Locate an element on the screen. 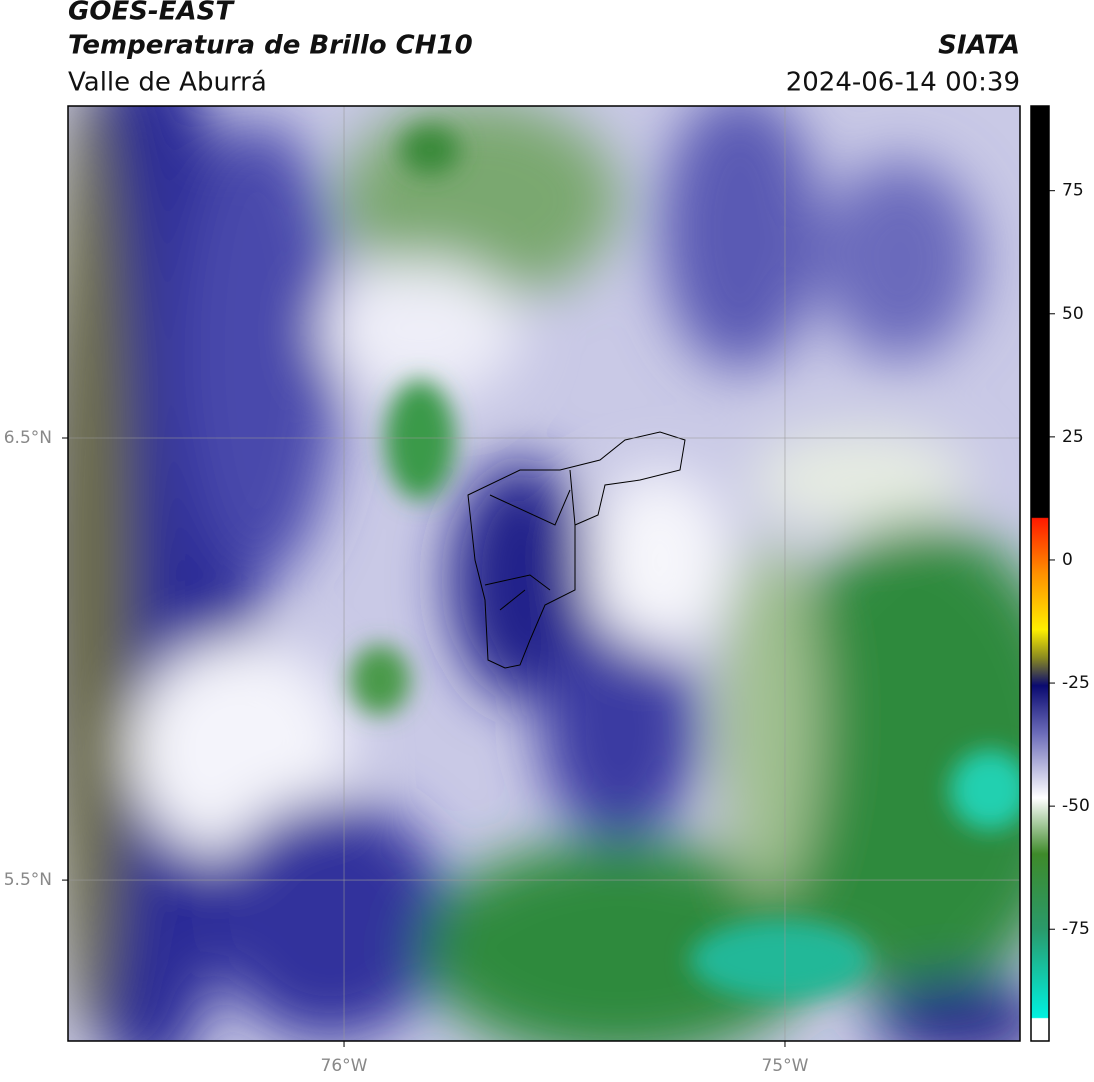 This screenshot has width=1094, height=1082. colorbar-tick-label: -75 is located at coordinates (1076, 929).